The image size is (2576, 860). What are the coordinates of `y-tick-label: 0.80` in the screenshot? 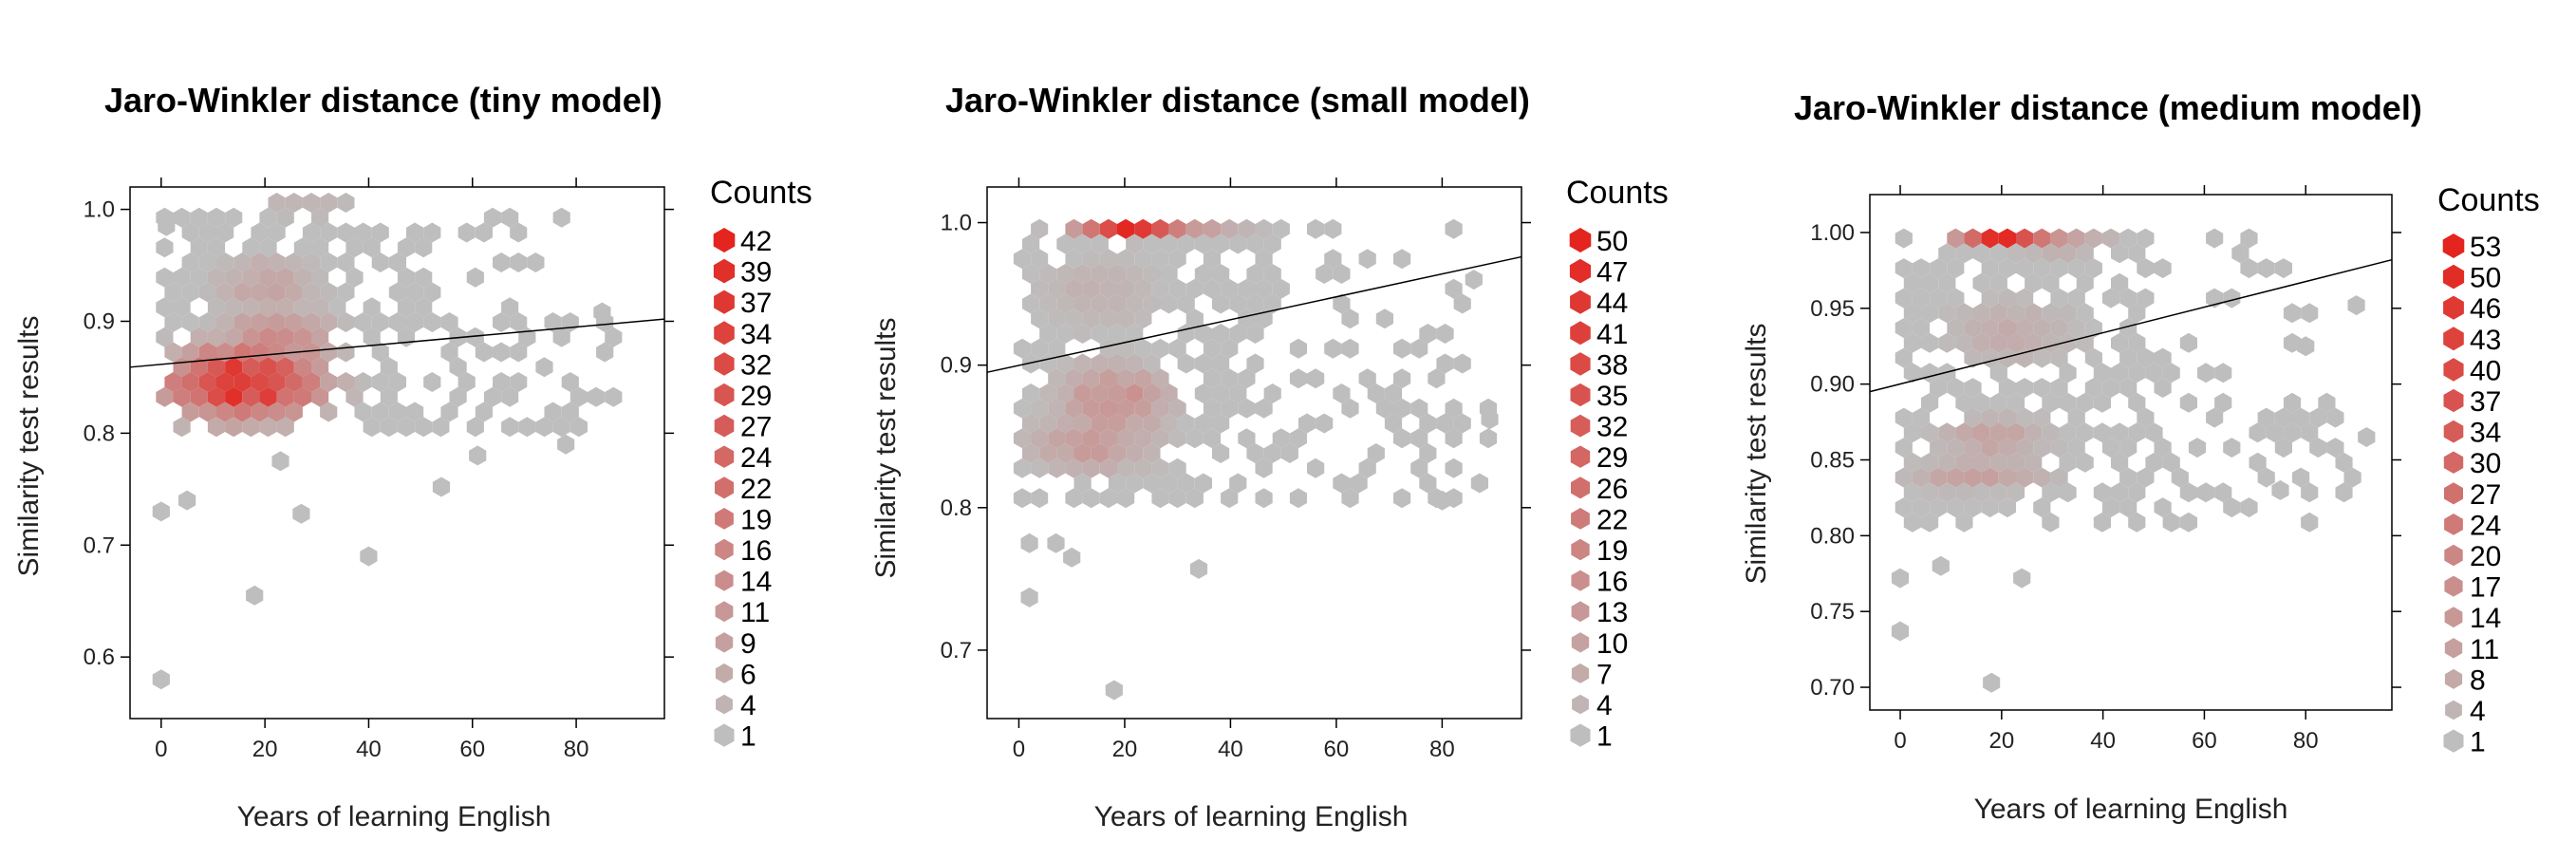 It's located at (1832, 536).